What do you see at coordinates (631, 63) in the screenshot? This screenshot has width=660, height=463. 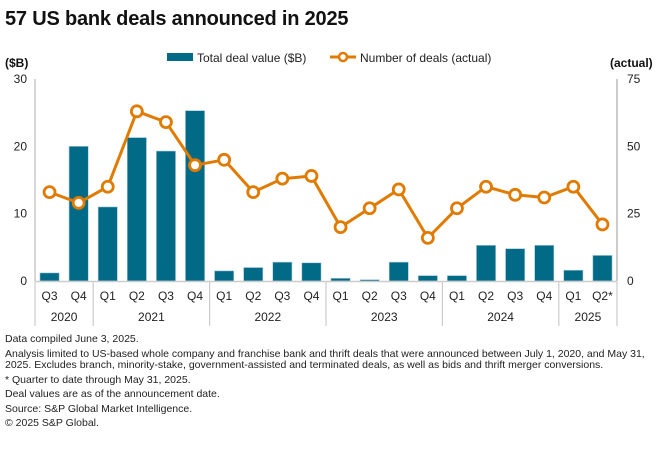 I see `right-axis-unit: (actual)` at bounding box center [631, 63].